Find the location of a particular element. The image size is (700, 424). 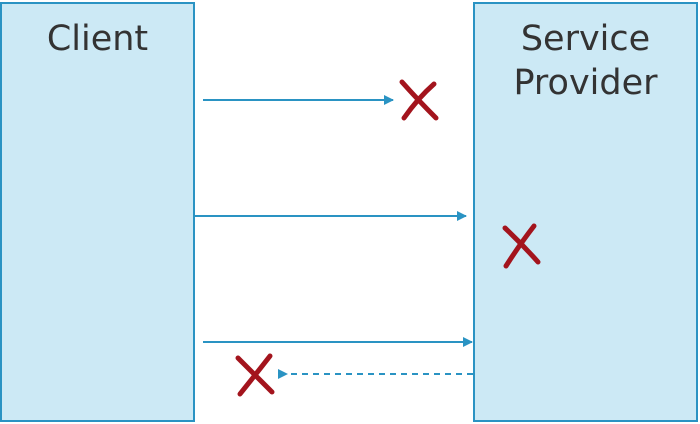

request-lost-icon is located at coordinates (419, 100).